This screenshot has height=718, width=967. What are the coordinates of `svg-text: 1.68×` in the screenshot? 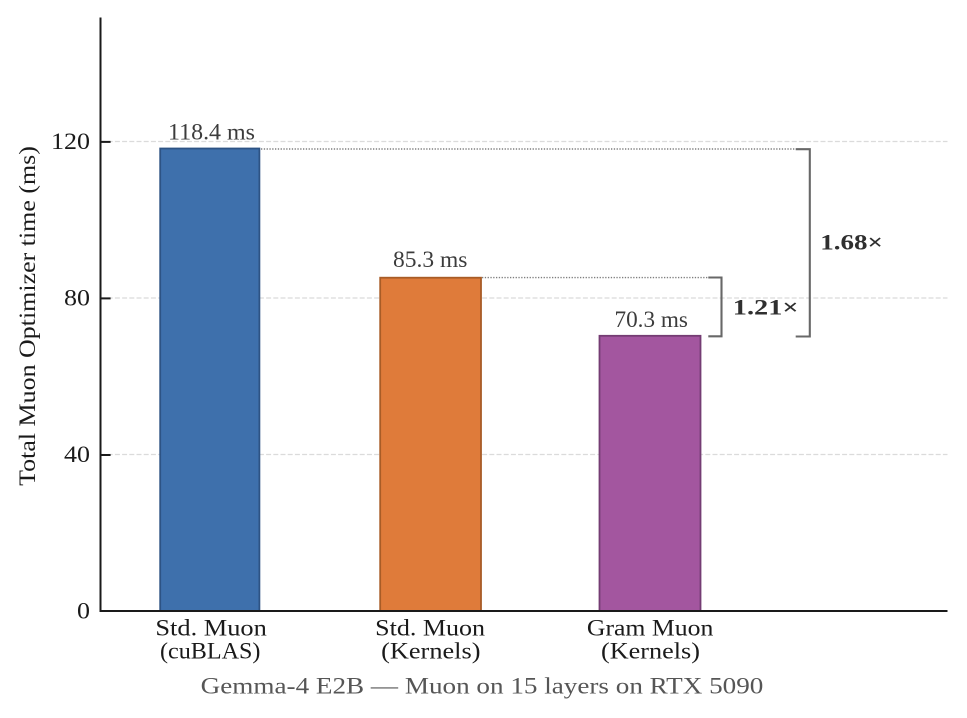 It's located at (851, 242).